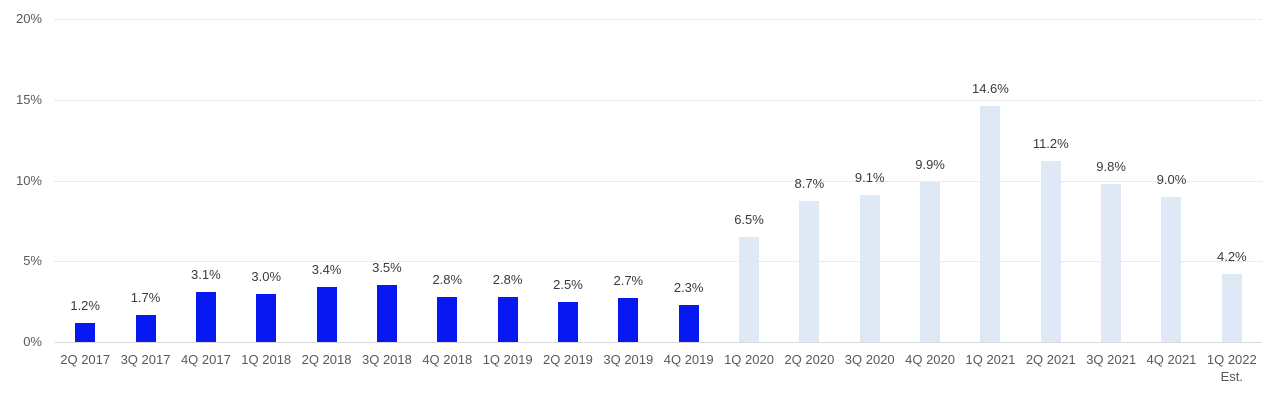 The width and height of the screenshot is (1280, 400). Describe the element at coordinates (1171, 359) in the screenshot. I see `x-axis-category-label: 4Q 2021` at that location.